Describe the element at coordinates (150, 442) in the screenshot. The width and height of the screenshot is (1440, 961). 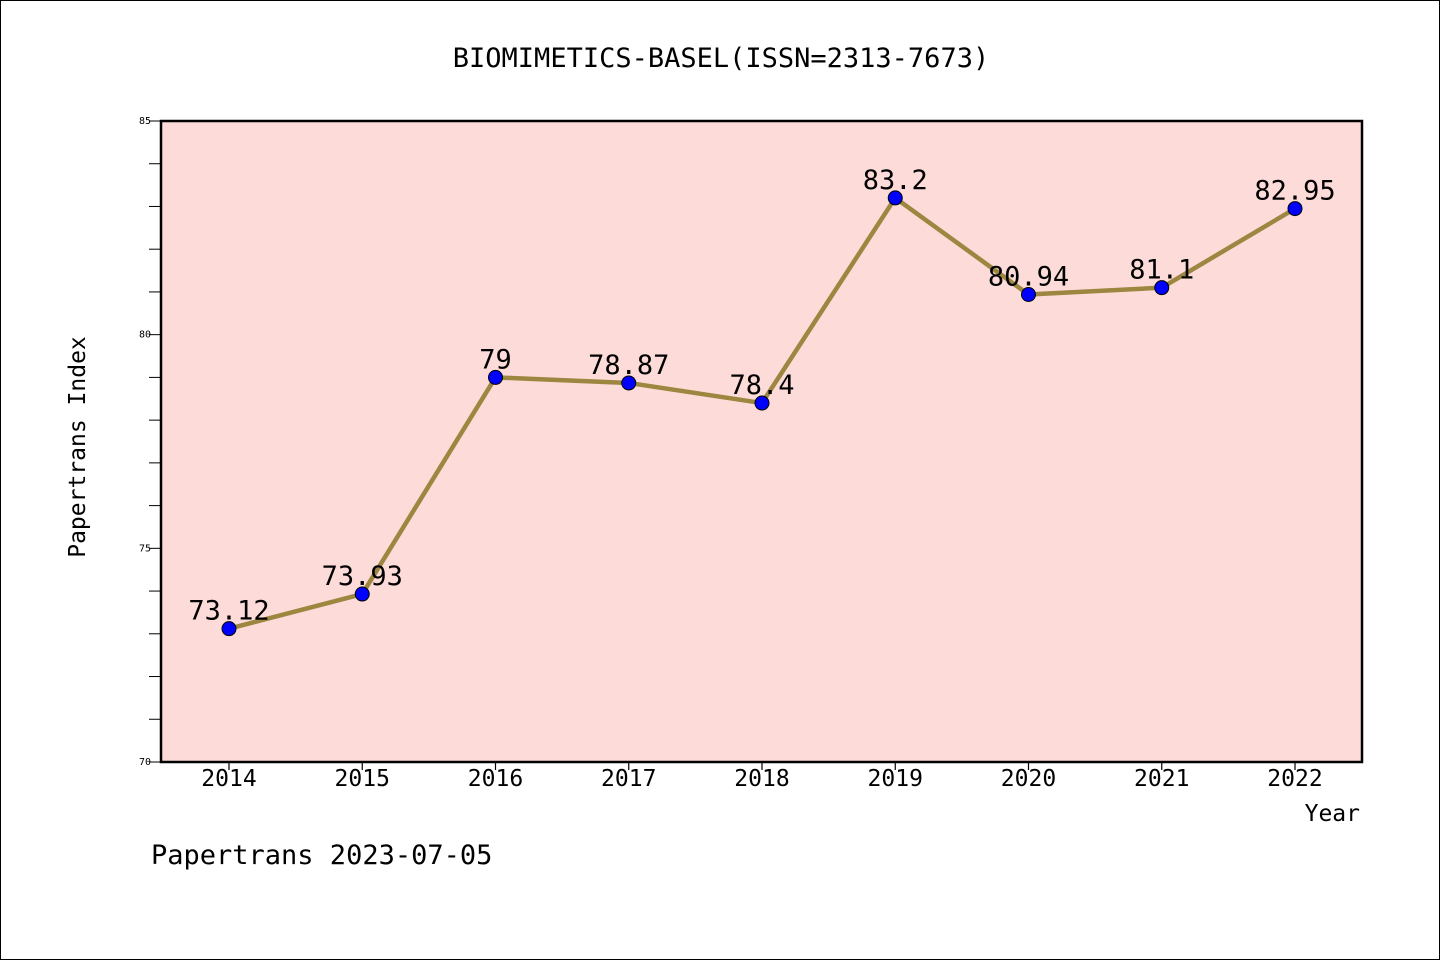
I see `y-axis: 70 75 80 85` at that location.